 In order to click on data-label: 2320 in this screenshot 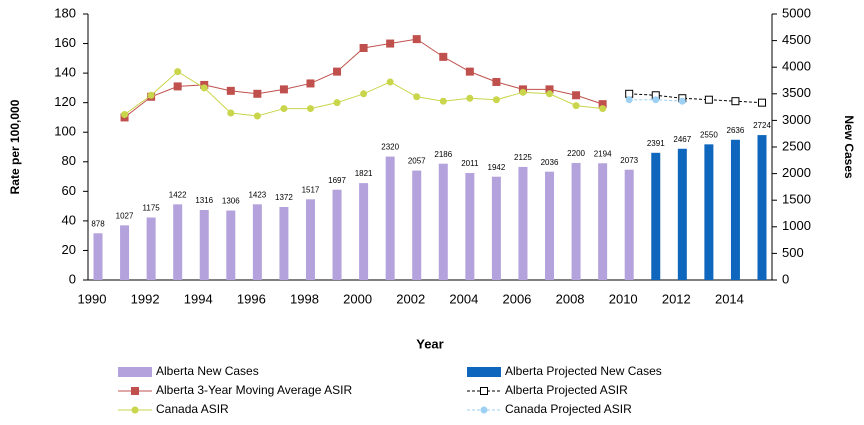, I will do `click(390, 147)`.